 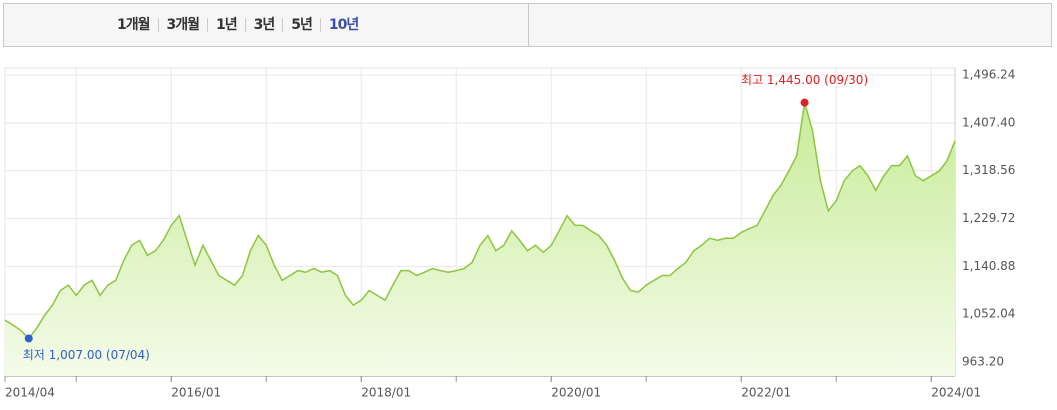 I want to click on y-tick-label: 1,229.72, so click(x=988, y=218).